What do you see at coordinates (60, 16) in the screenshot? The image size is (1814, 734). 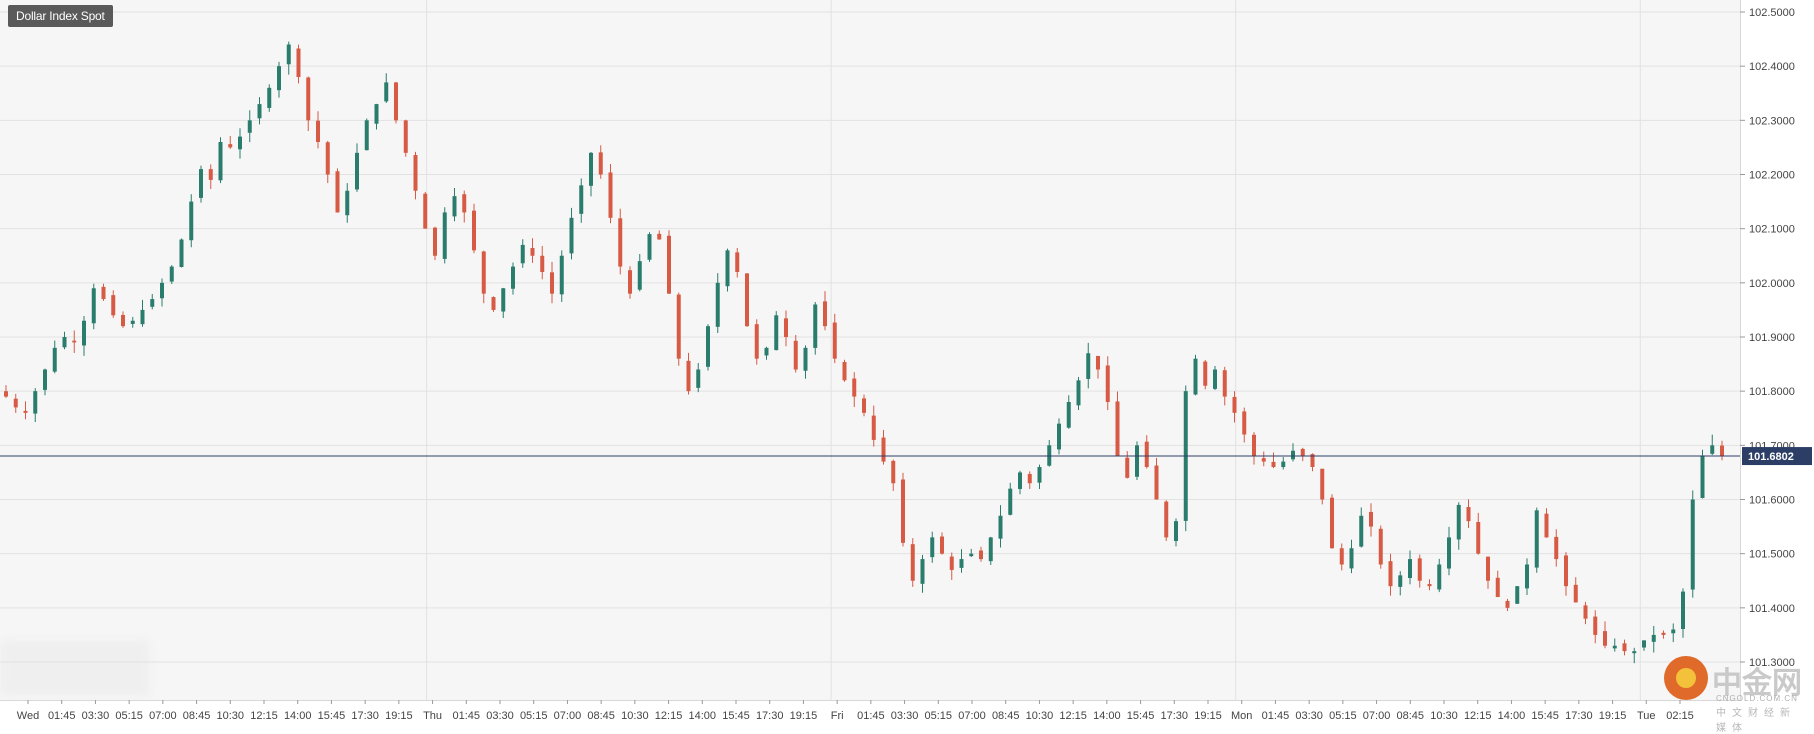 I see `chart-title-badge: Dollar Index Spot` at bounding box center [60, 16].